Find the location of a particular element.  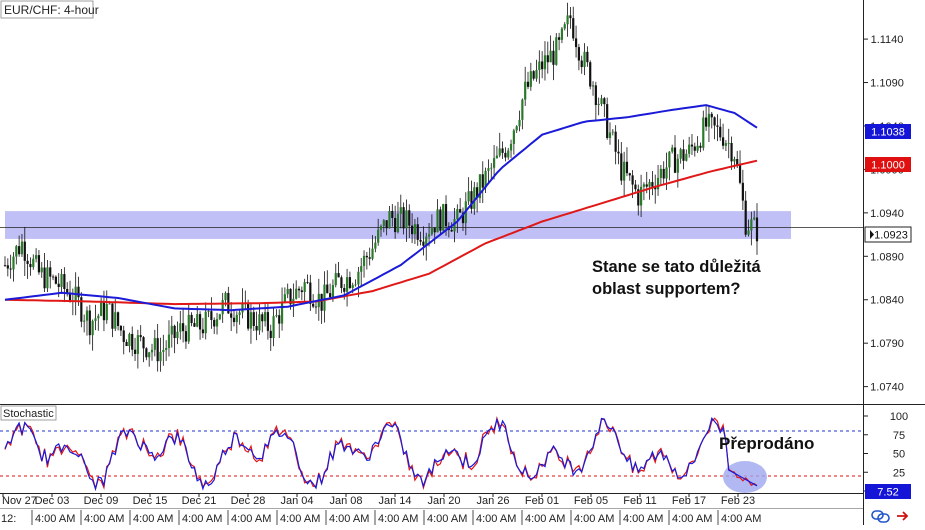

symbol-label: EUR/CHF: 4-hour is located at coordinates (51, 10).